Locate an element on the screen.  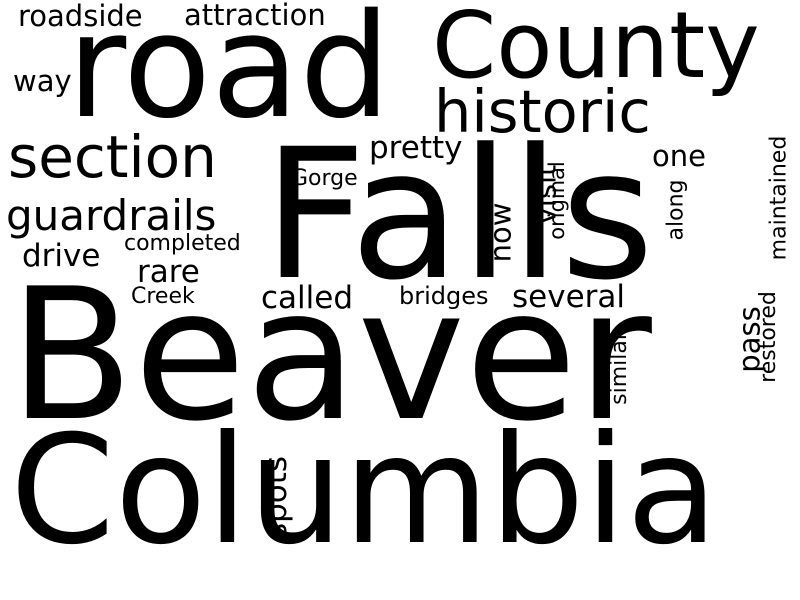
word-roadside: roadside is located at coordinates (80, 16).